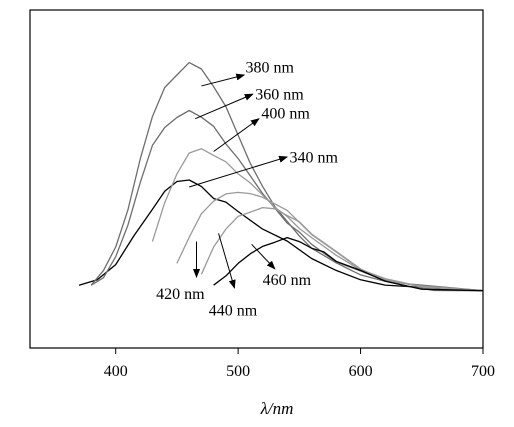 This screenshot has width=514, height=427. What do you see at coordinates (299, 364) in the screenshot?
I see `x-axis-ticks: 400 500 600 700` at bounding box center [299, 364].